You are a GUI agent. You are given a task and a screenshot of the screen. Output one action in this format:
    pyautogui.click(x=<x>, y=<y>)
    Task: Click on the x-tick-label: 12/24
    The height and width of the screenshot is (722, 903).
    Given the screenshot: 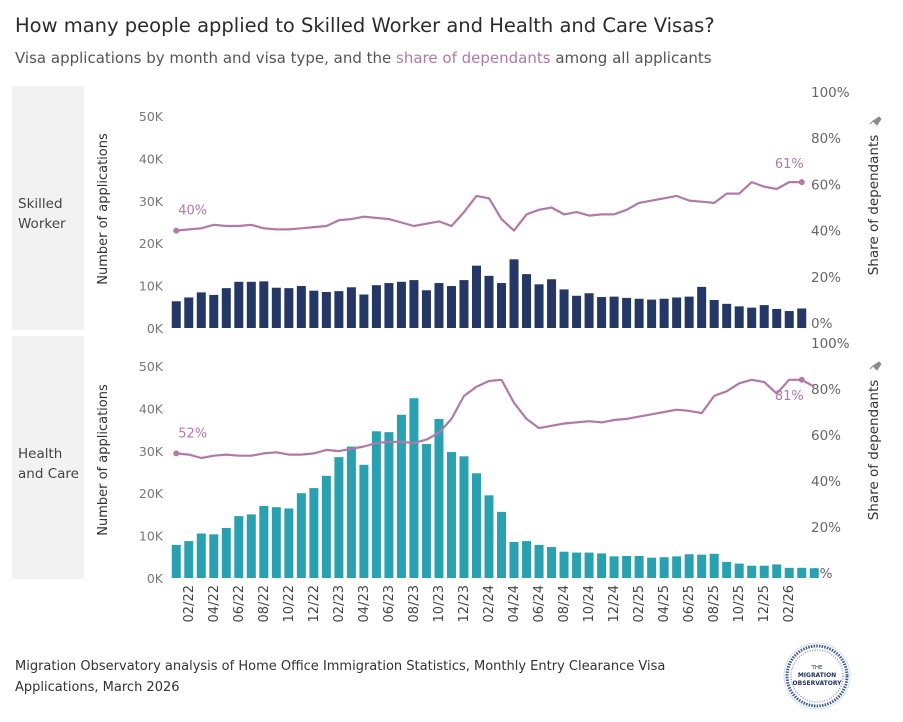 What is the action you would take?
    pyautogui.click(x=614, y=603)
    